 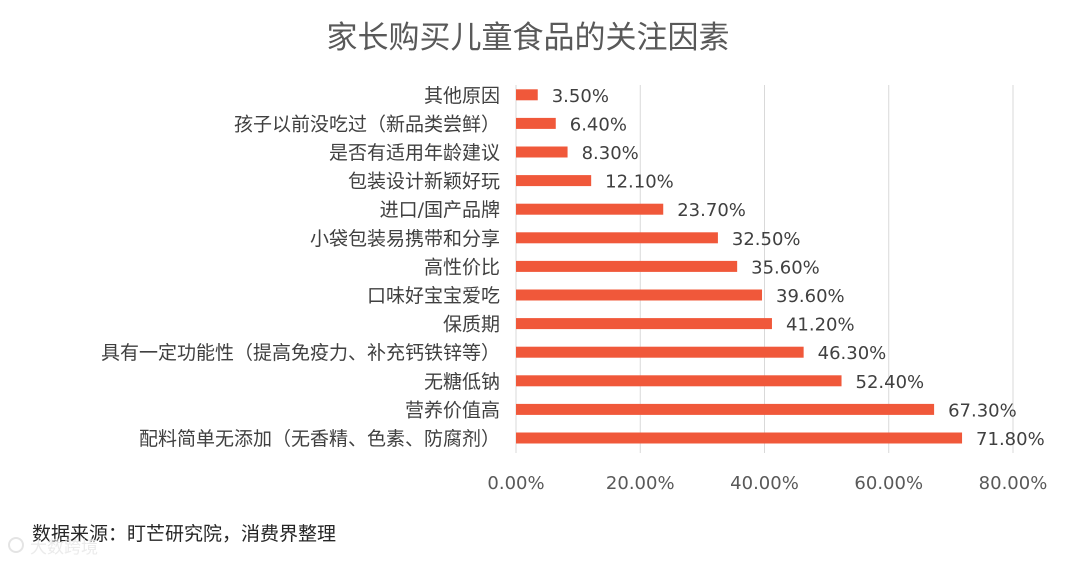 I want to click on watermark: 洞见研报行业前沿, so click(x=900, y=518).